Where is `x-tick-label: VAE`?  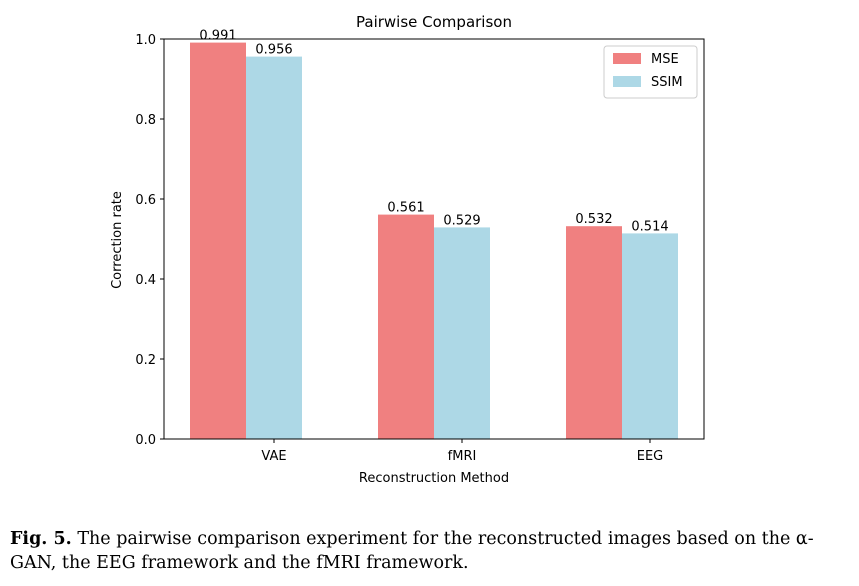
x-tick-label: VAE is located at coordinates (273, 456).